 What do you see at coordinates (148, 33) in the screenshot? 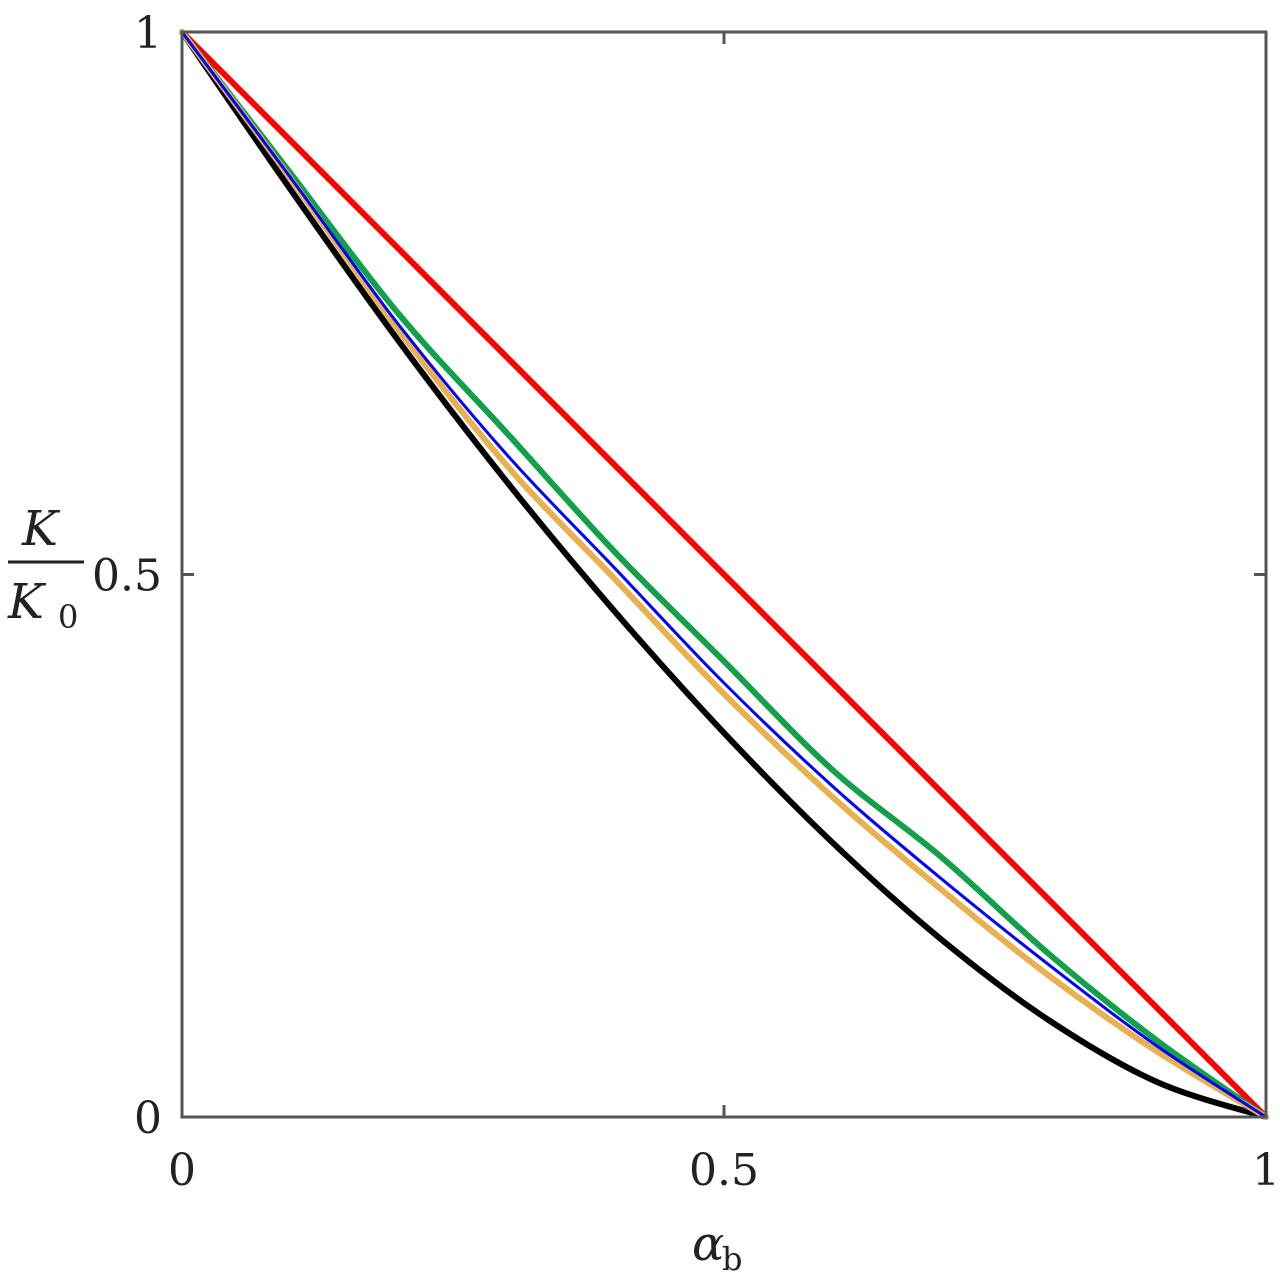
I see `y-tick-label: 1` at bounding box center [148, 33].